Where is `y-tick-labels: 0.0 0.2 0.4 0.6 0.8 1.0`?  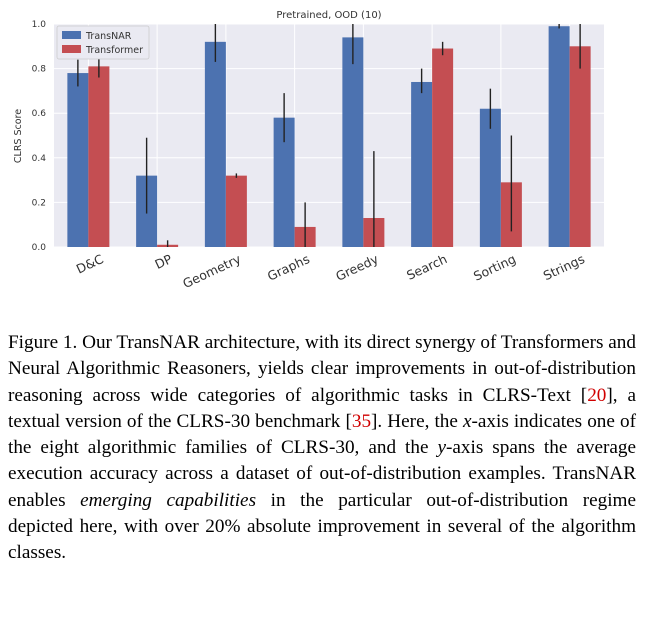 y-tick-labels: 0.0 0.2 0.4 0.6 0.8 1.0 is located at coordinates (39, 136).